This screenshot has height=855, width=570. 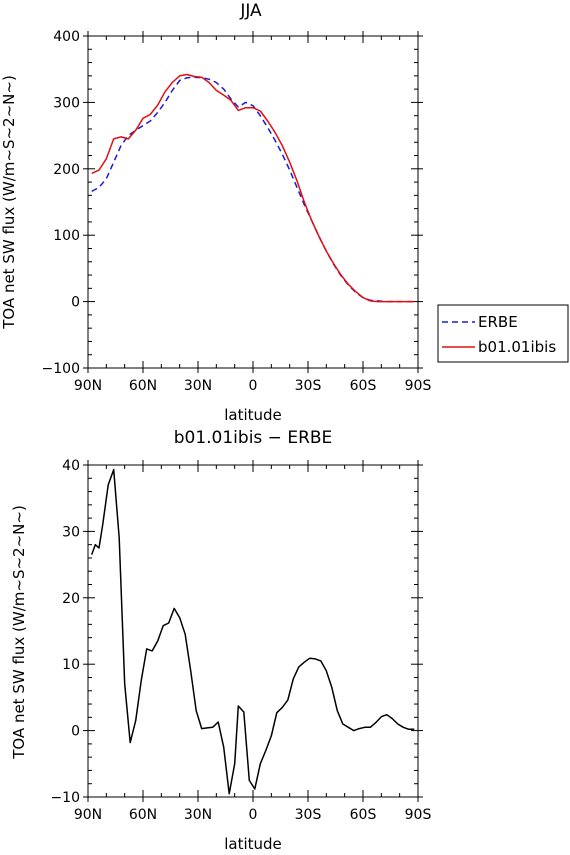 I want to click on bottom-y-tick-label: 40, so click(x=71, y=466).